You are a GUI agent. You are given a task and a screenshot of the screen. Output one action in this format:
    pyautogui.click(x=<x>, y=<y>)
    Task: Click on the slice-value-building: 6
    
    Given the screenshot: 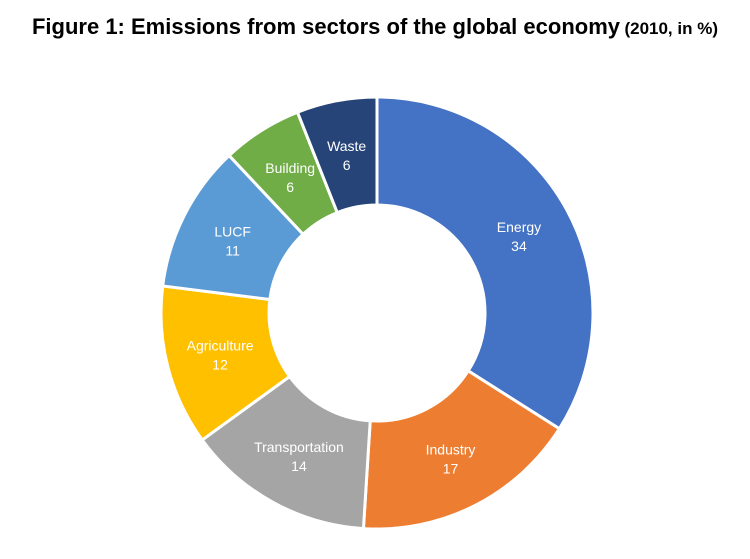 What is the action you would take?
    pyautogui.click(x=290, y=187)
    